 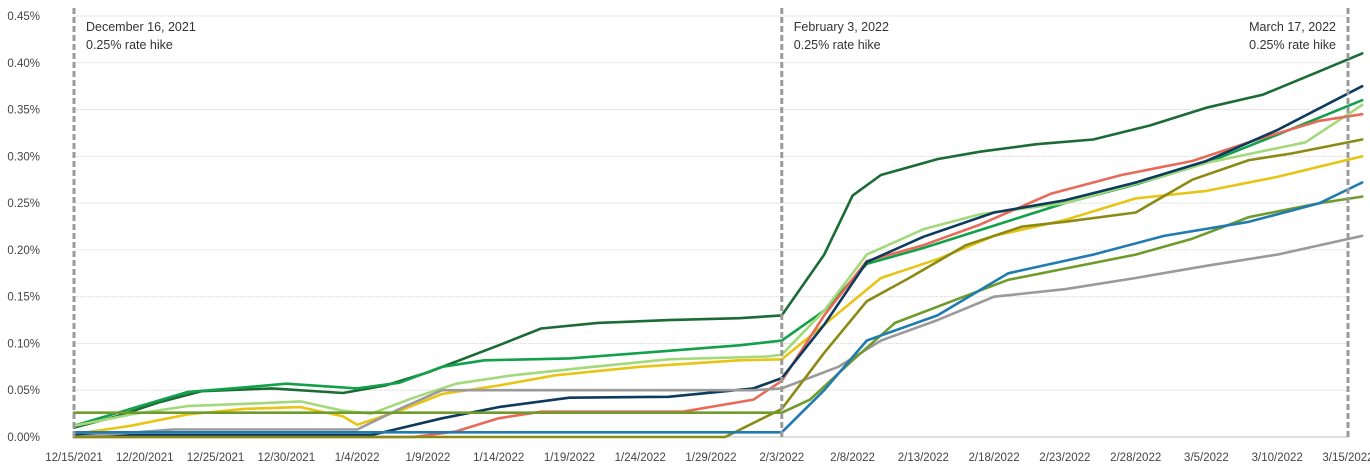 What do you see at coordinates (23, 64) in the screenshot?
I see `y-tick-label: 0.40%` at bounding box center [23, 64].